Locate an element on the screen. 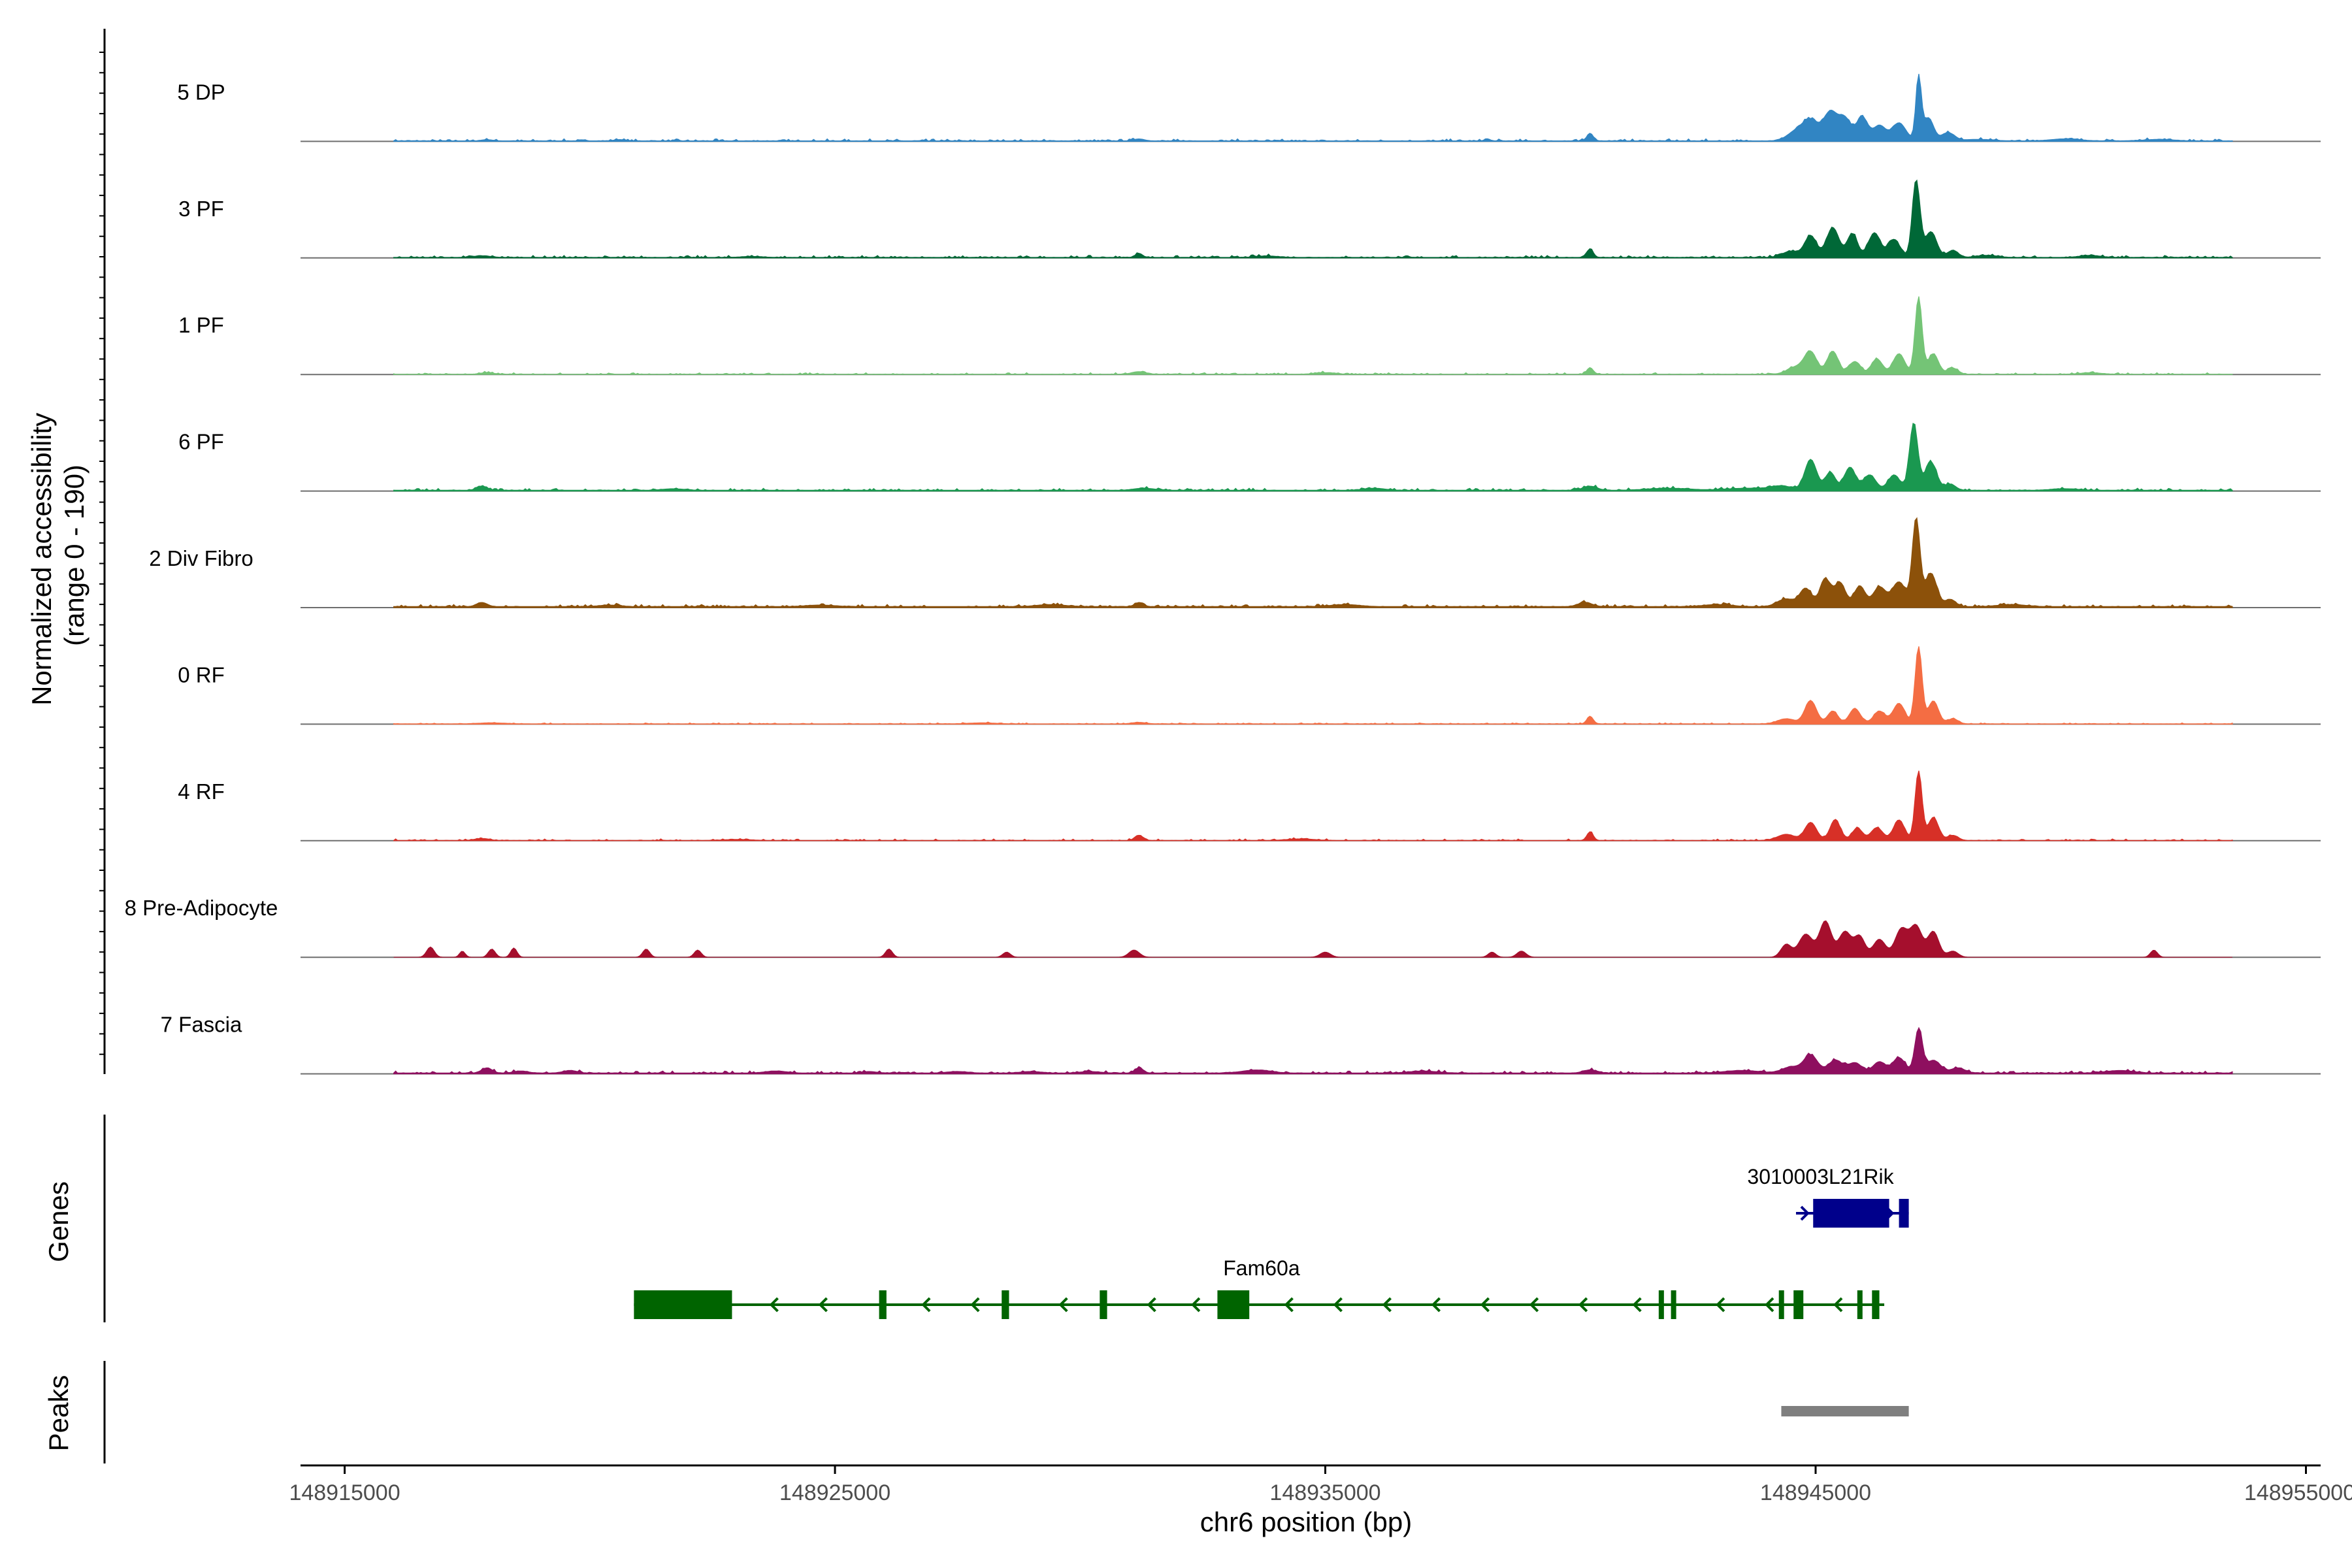 The height and width of the screenshot is (1568, 2352). track-4-rf: 4 RF is located at coordinates (1249, 805).